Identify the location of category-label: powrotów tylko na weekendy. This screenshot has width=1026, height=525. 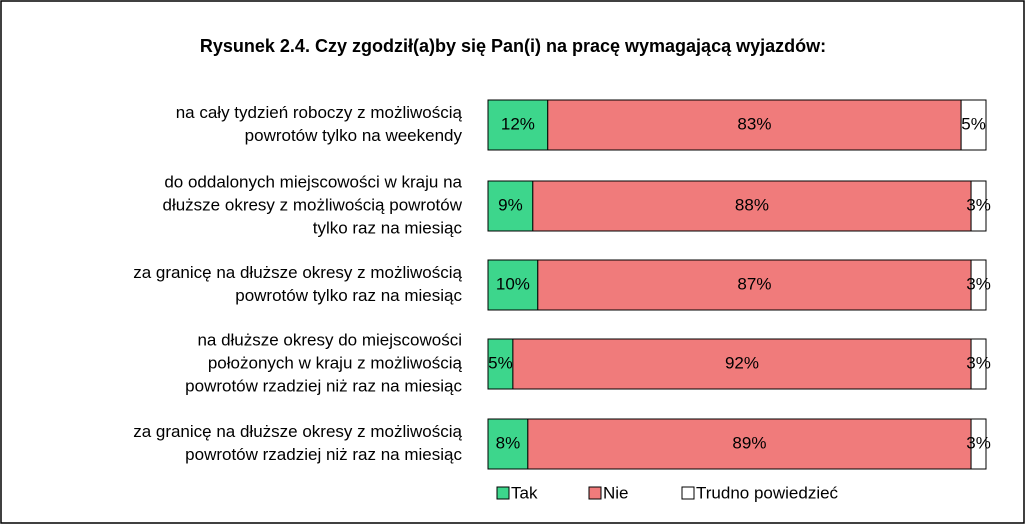
(354, 135).